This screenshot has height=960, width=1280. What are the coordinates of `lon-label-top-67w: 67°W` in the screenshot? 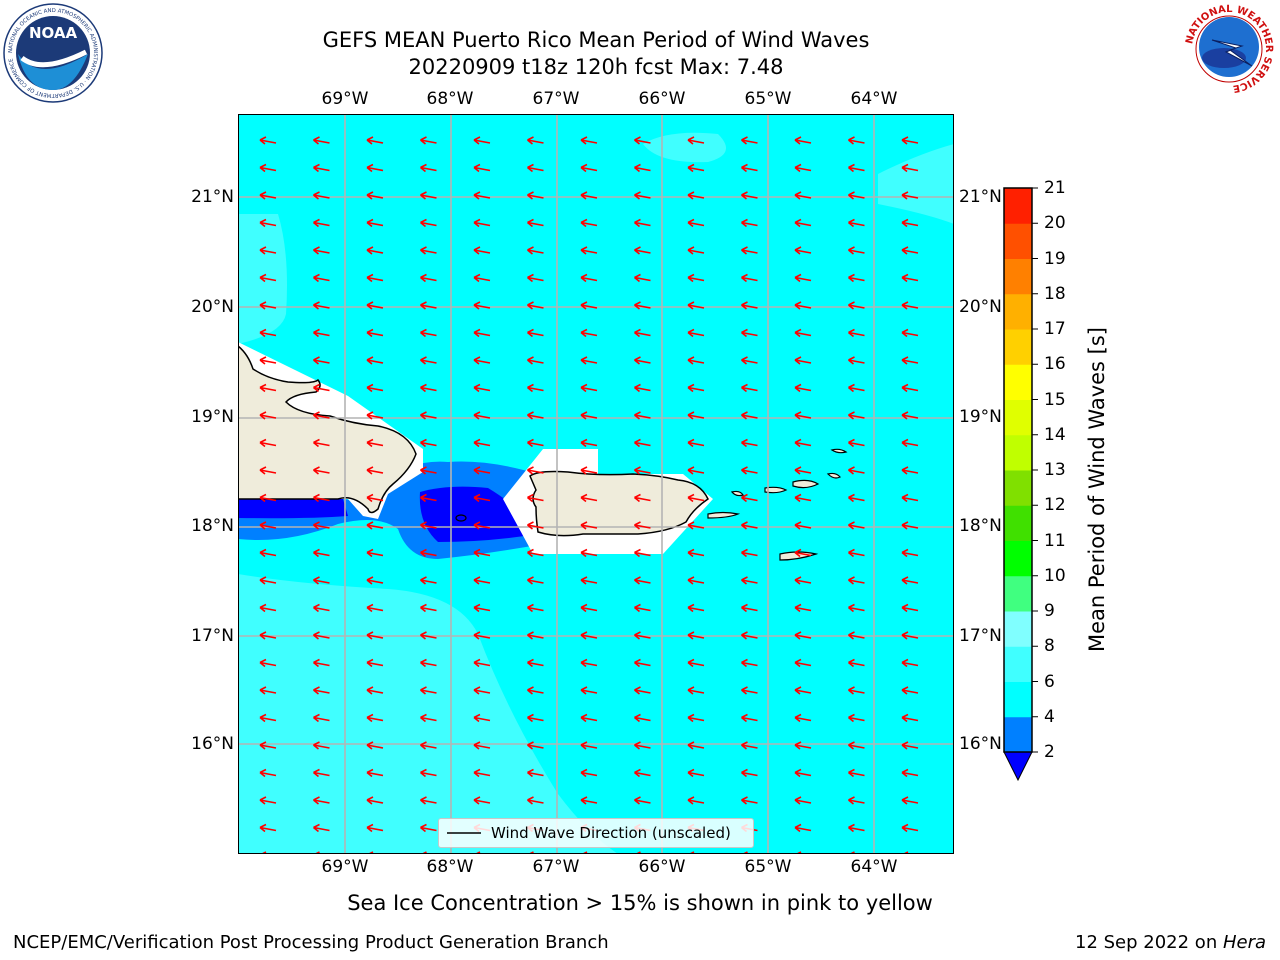 It's located at (556, 99).